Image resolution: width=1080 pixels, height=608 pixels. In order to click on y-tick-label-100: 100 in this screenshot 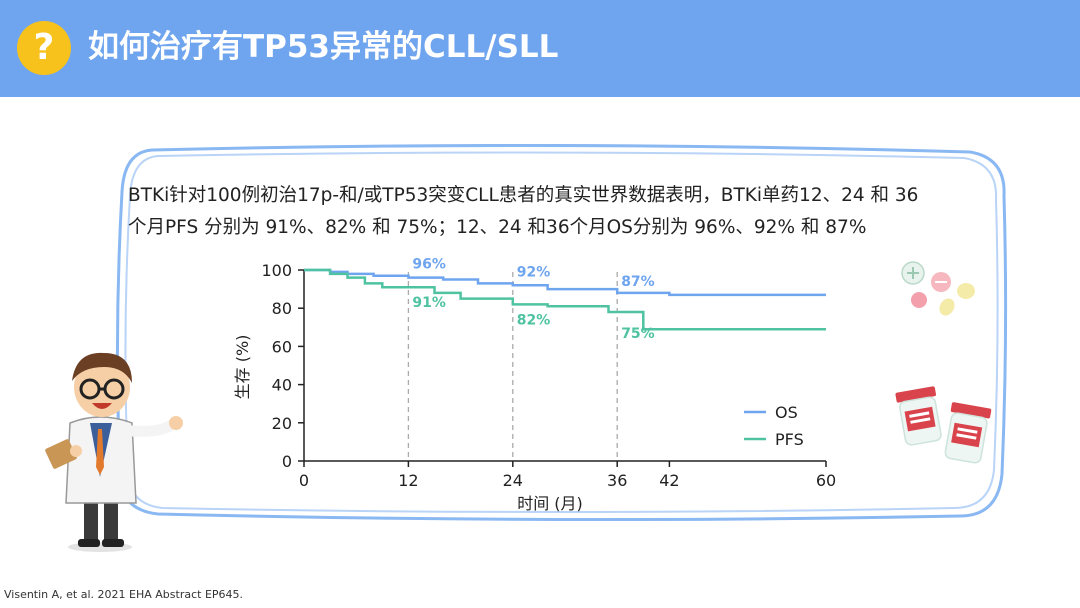, I will do `click(276, 270)`.